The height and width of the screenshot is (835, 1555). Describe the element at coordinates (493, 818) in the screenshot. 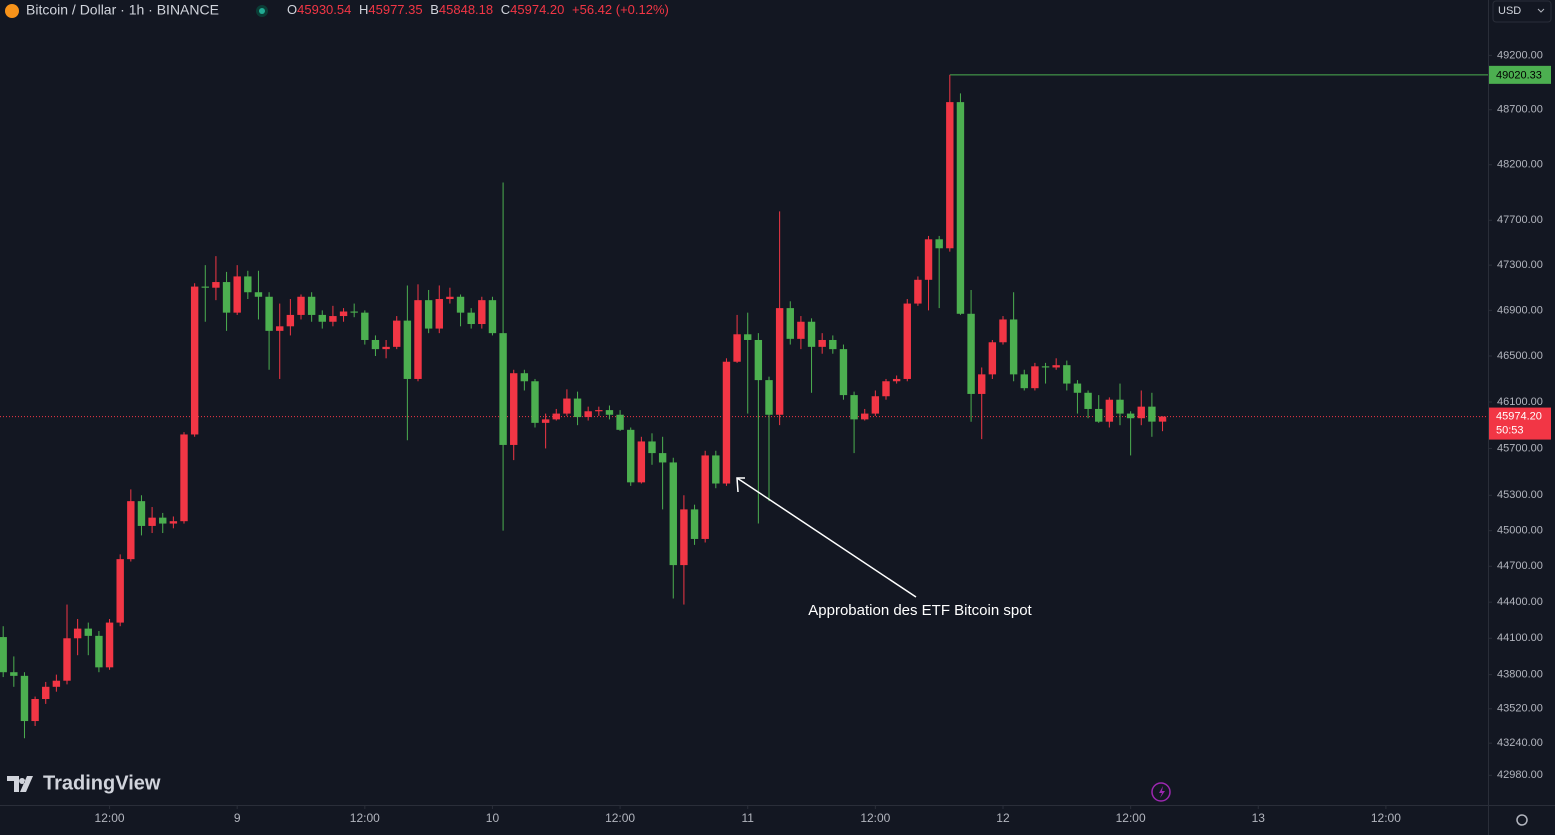

I see `x-tick-label: 10` at that location.